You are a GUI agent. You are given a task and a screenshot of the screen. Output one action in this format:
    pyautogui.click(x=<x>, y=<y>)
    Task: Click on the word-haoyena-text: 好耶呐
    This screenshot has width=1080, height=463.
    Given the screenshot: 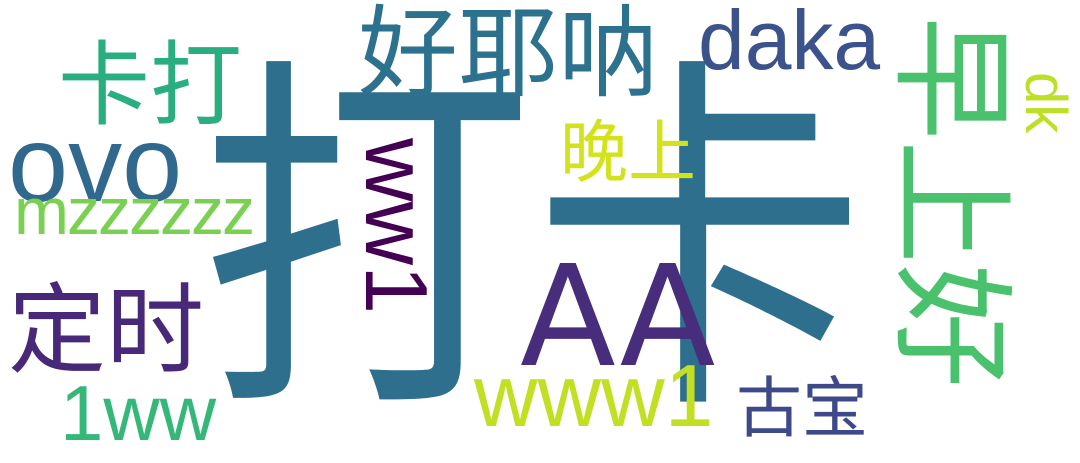 What is the action you would take?
    pyautogui.click(x=508, y=56)
    